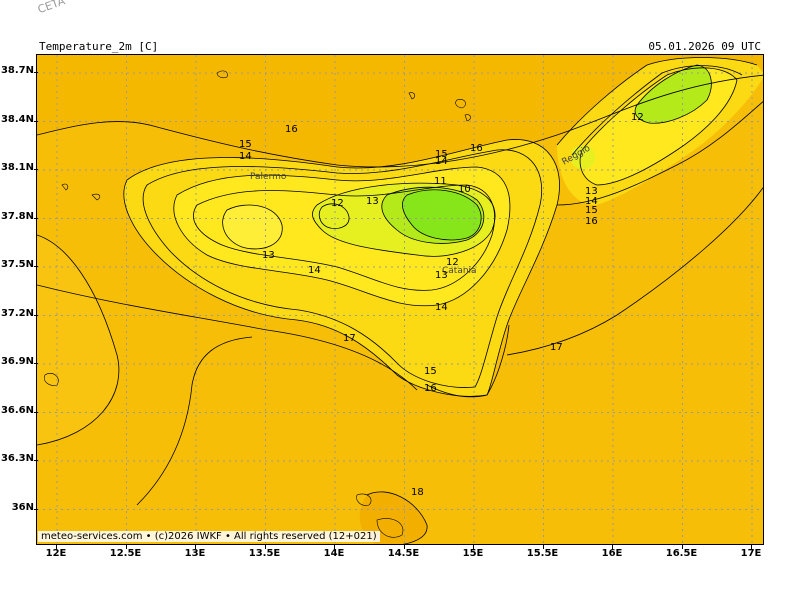  Describe the element at coordinates (584, 157) in the screenshot. I see `reggio-cool-spot` at that location.